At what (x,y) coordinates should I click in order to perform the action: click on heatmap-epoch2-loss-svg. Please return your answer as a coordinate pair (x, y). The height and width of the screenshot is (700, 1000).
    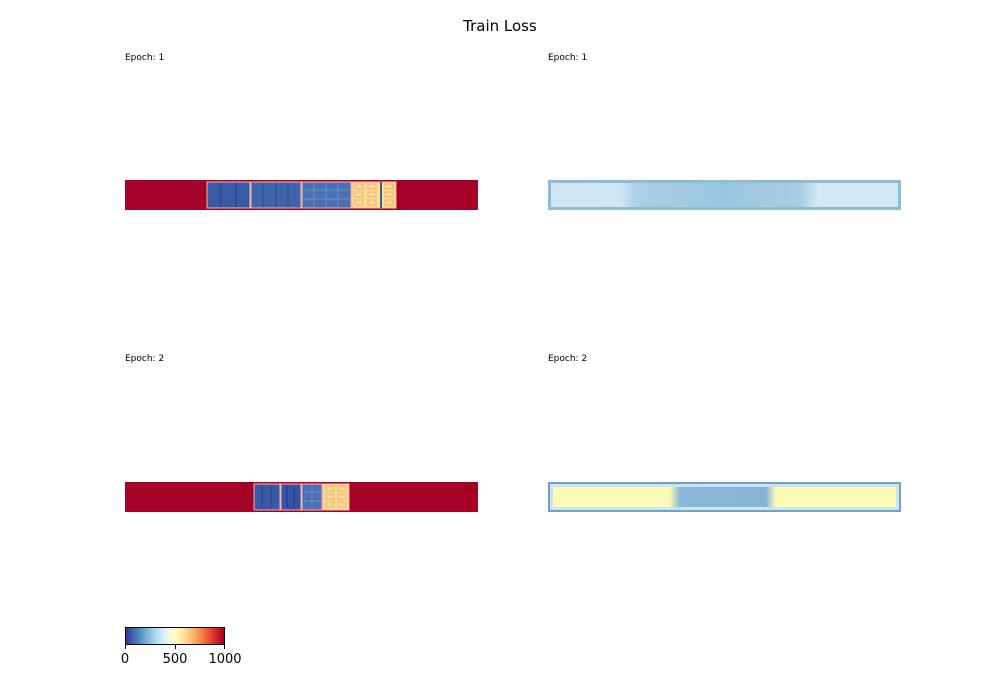
    Looking at the image, I should click on (301, 497).